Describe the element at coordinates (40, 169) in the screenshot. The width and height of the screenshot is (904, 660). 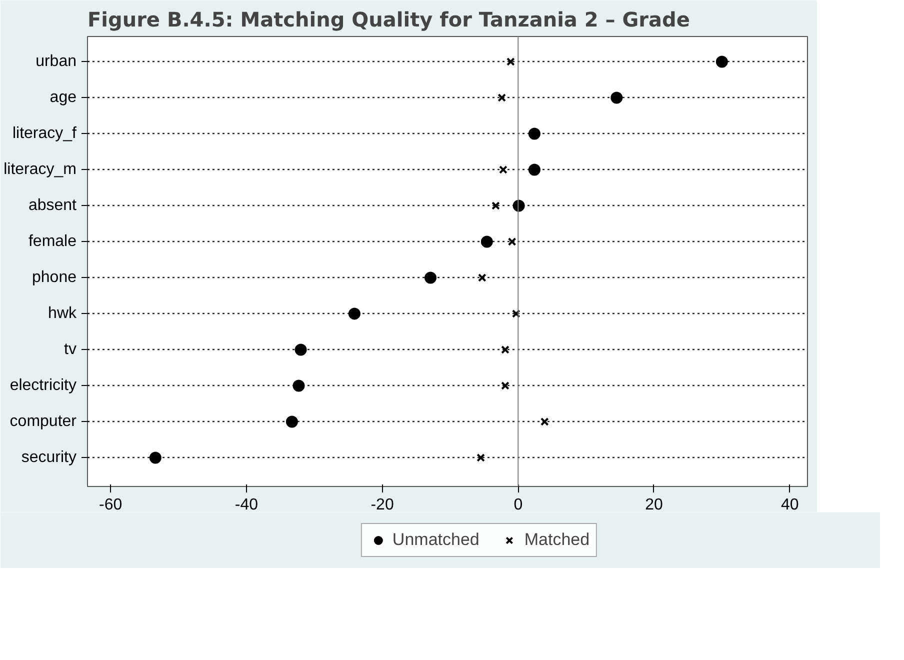
I see `y-tick-label: literacy_m` at that location.